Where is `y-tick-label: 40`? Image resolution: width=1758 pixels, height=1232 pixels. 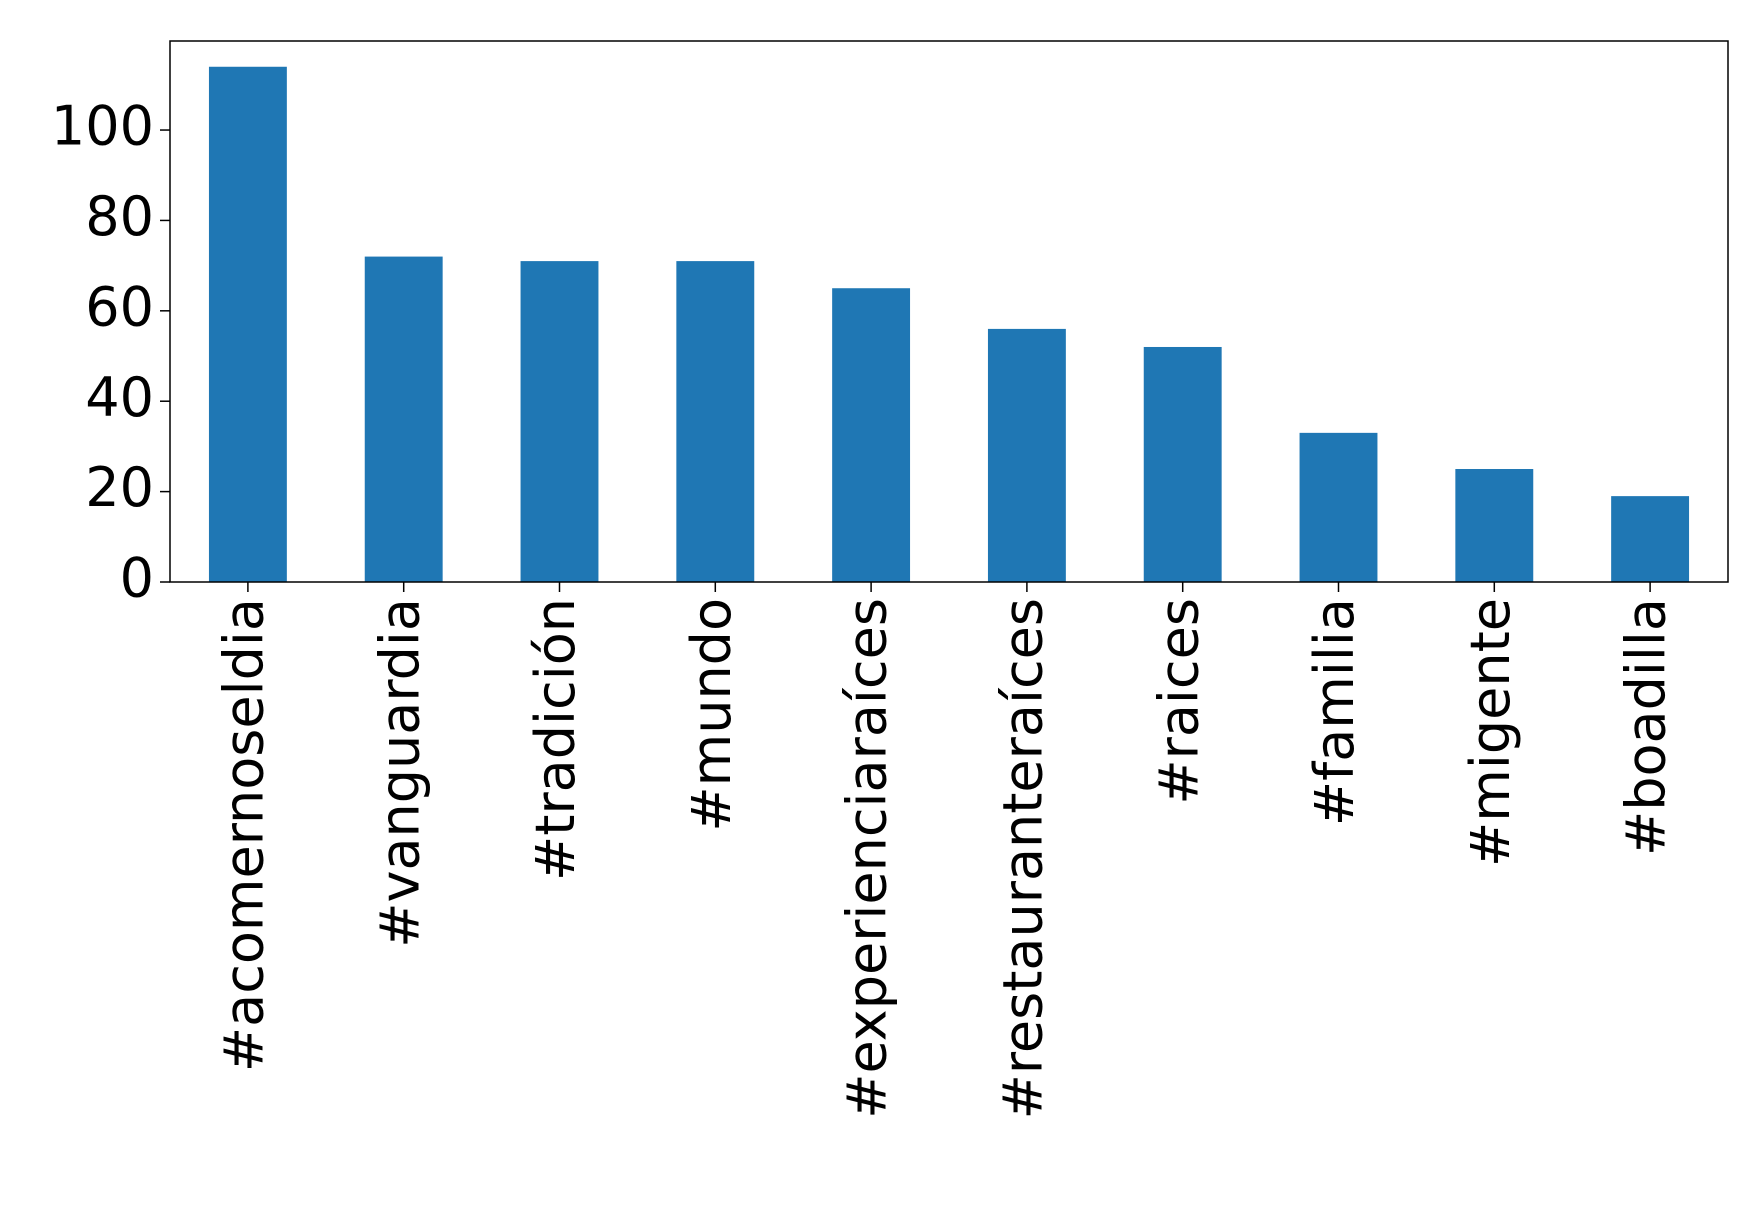
y-tick-label: 40 is located at coordinates (119, 397).